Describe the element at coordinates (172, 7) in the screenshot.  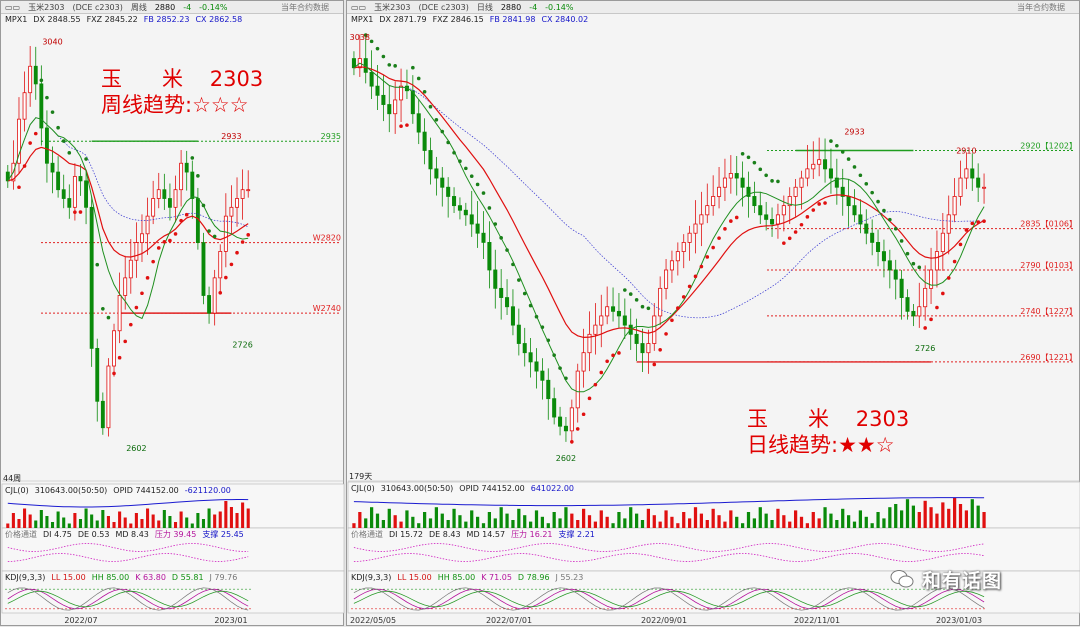
I see `window-titlebar: ▭▭ 玉米2303 (DCE c2303) 周线 2880 -4 -0.14% 当年合约数据` at that location.